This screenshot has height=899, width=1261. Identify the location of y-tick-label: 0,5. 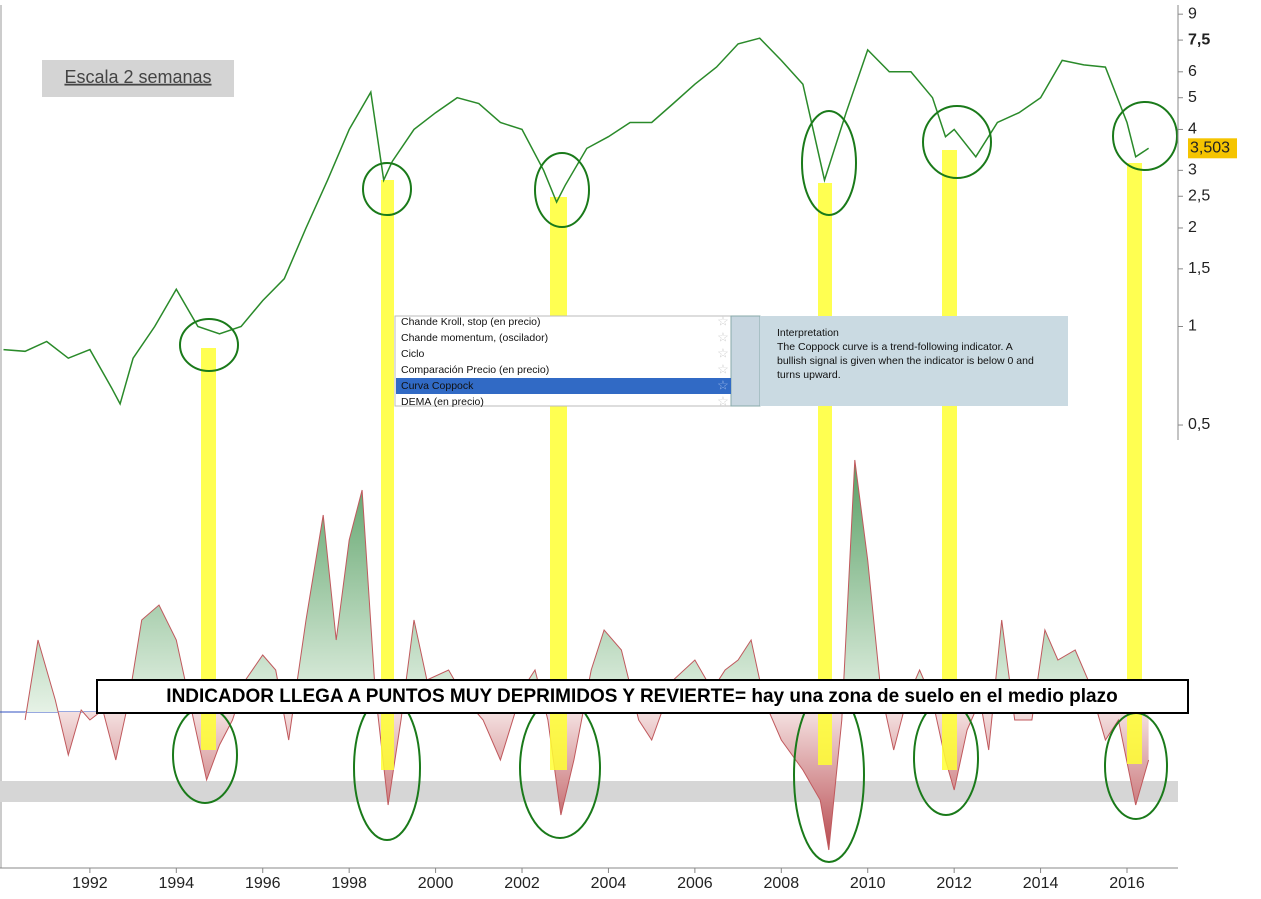
(1199, 424).